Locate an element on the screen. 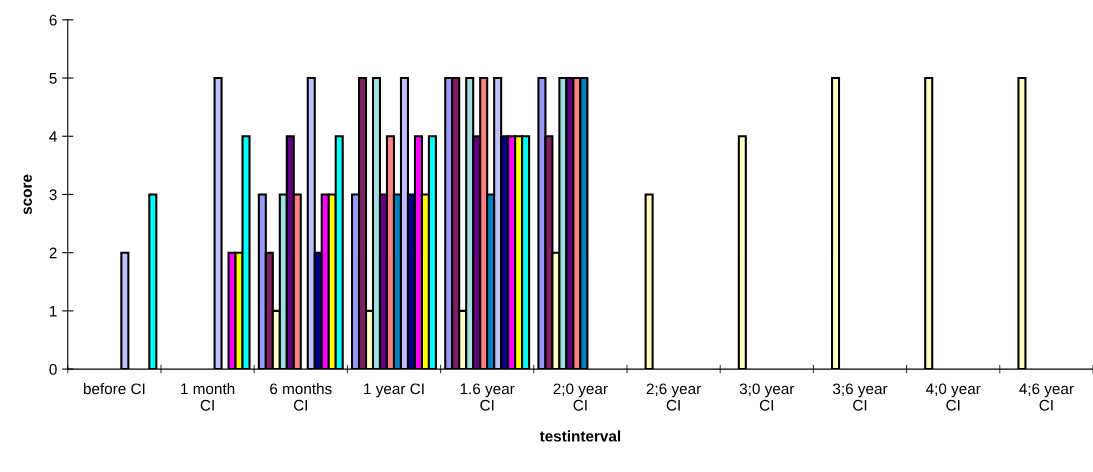  x-tick-label: before CI is located at coordinates (114, 388).